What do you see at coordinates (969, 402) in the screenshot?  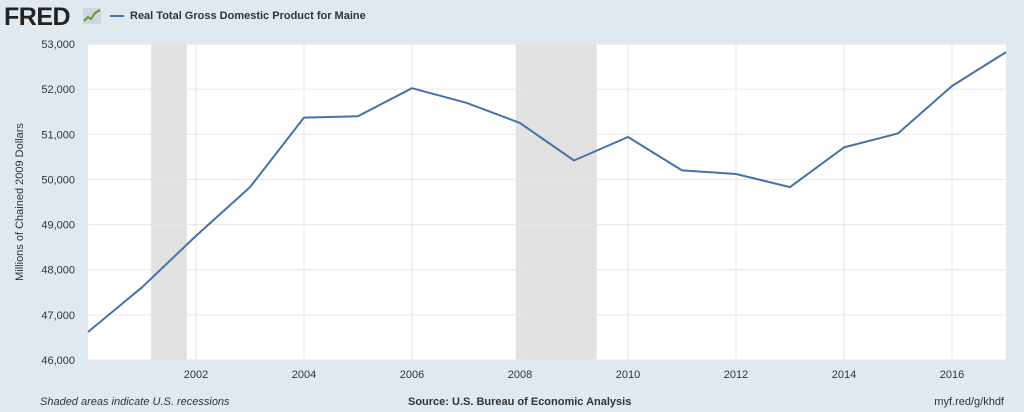 I see `short-link: myf.red/g/khdf` at bounding box center [969, 402].